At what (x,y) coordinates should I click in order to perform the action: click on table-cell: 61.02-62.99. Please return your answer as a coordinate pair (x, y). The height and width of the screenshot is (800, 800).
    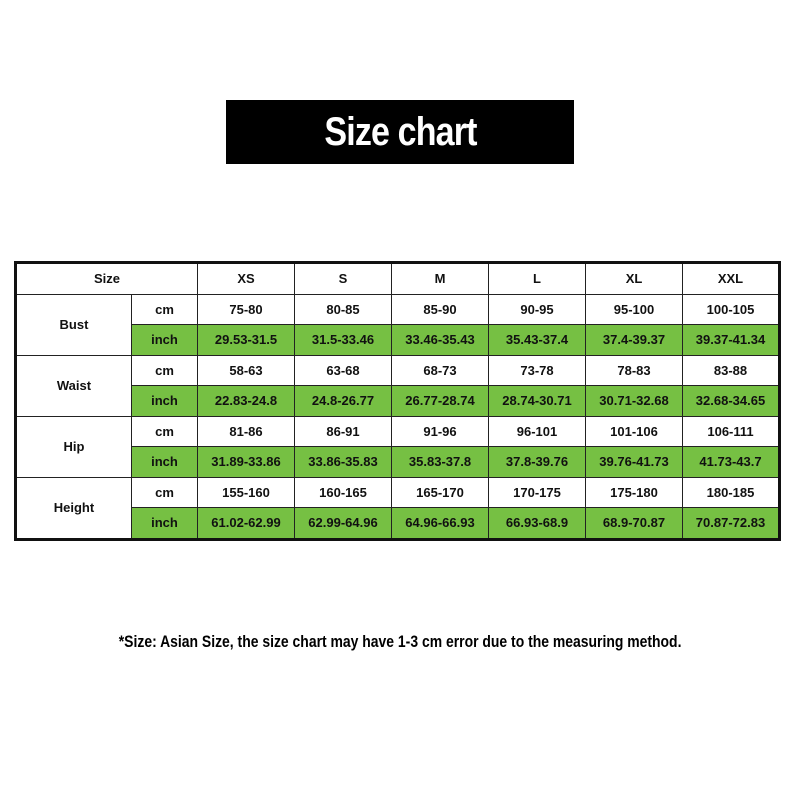
    Looking at the image, I should click on (246, 523).